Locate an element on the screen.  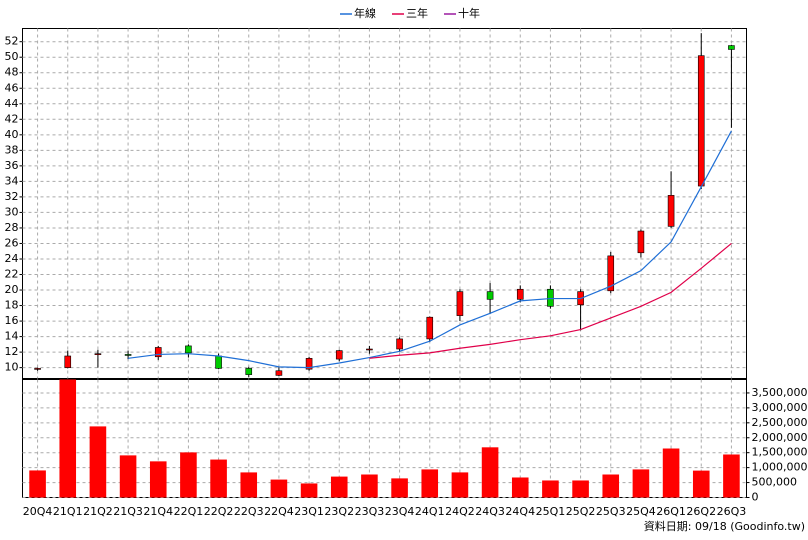
y-tick-label: 18 is located at coordinates (12, 305).